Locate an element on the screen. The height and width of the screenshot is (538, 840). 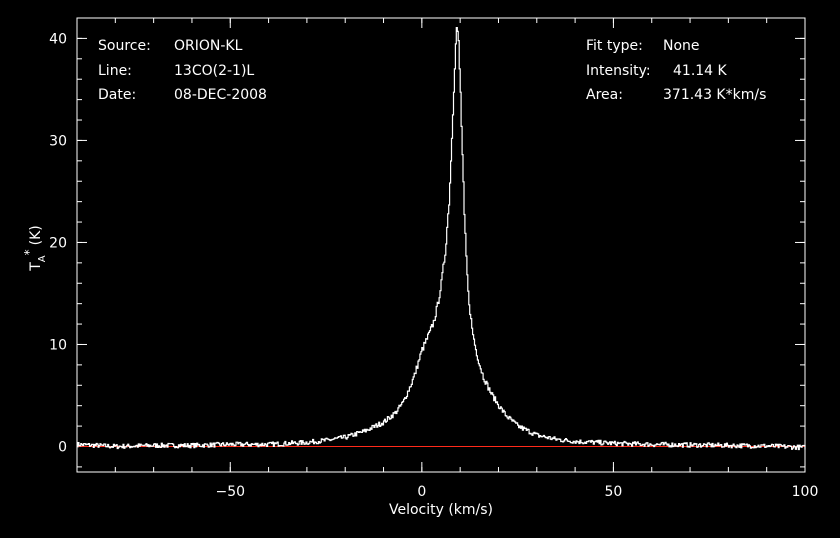
line-value: 13CO(2-1)L is located at coordinates (214, 71).